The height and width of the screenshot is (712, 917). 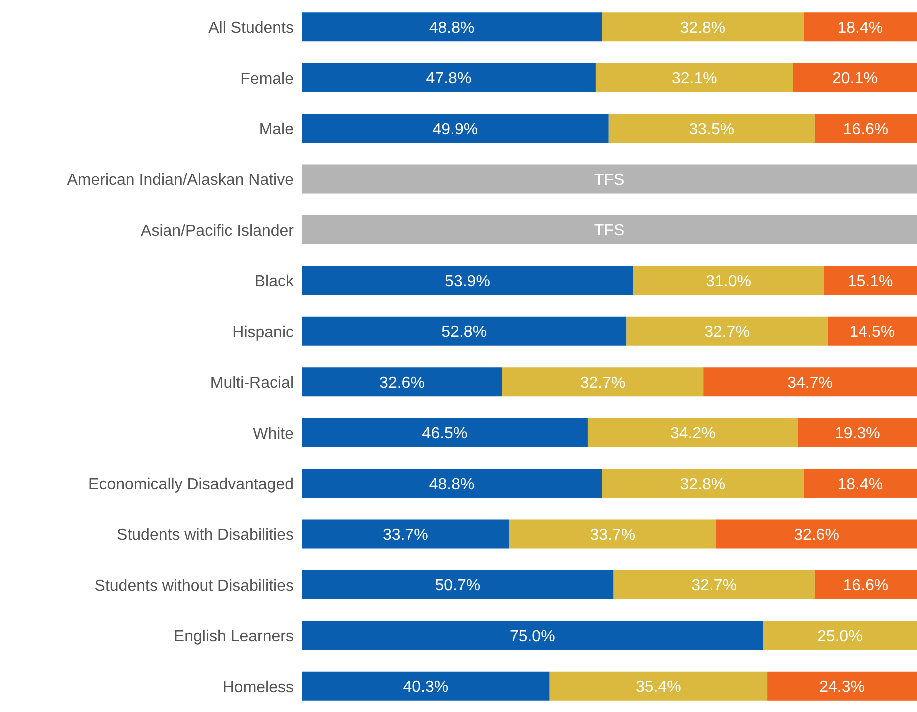 I want to click on data-label: 35.4%, so click(x=659, y=687).